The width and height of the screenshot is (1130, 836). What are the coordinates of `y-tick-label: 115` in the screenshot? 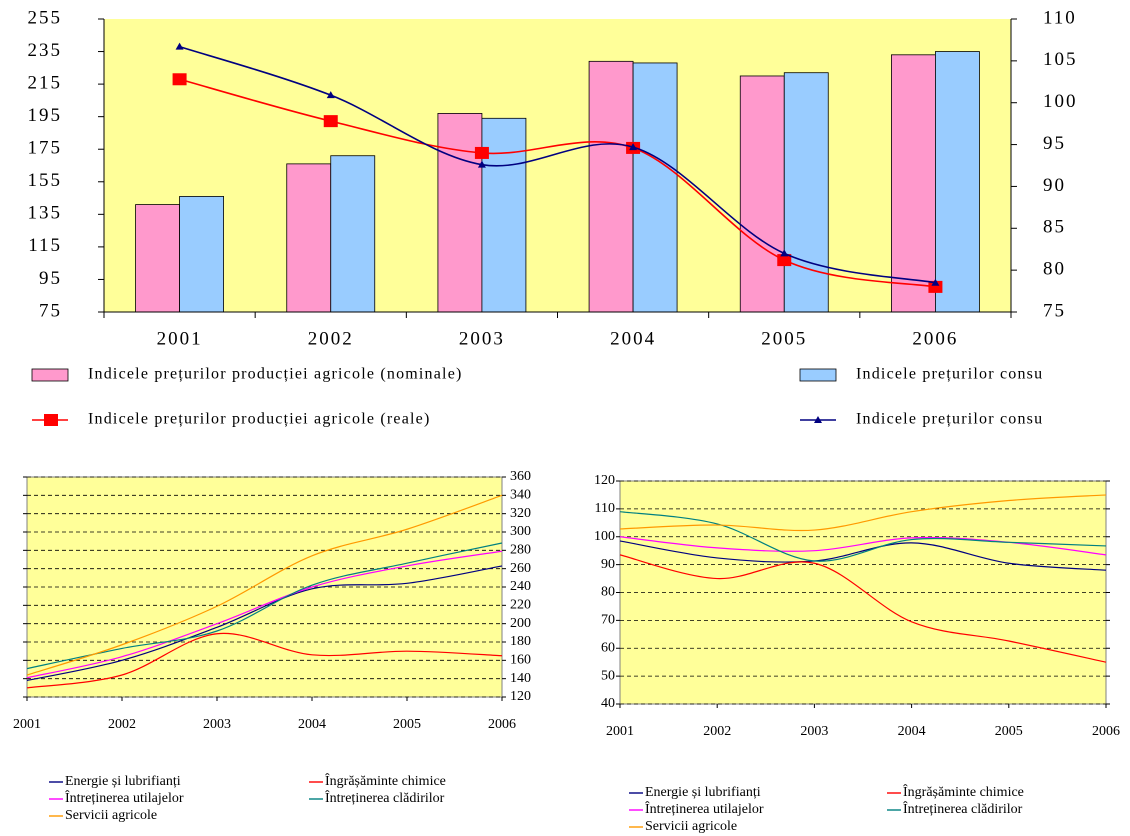 It's located at (45, 245).